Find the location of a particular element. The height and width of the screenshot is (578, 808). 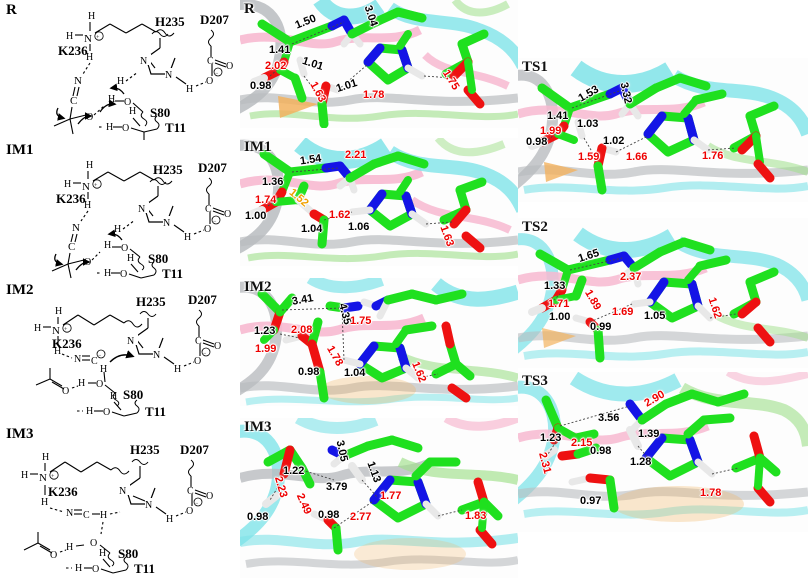

svg-text: D207 is located at coordinates (194, 449).